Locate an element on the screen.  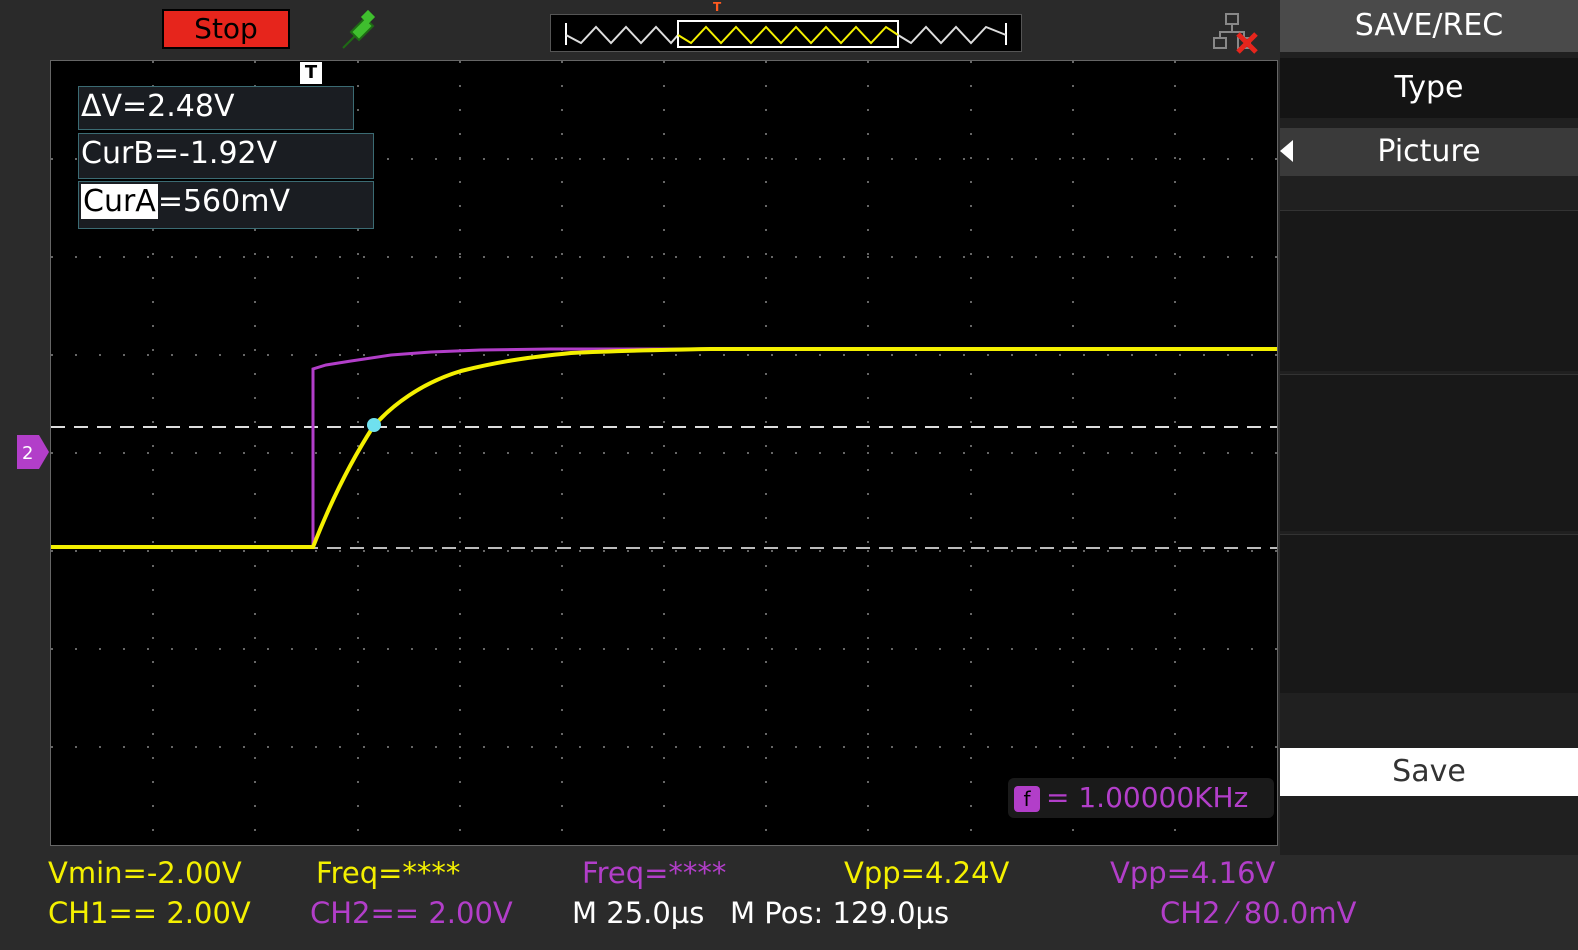
cursor-a-selected-label: CurA is located at coordinates (119, 201).